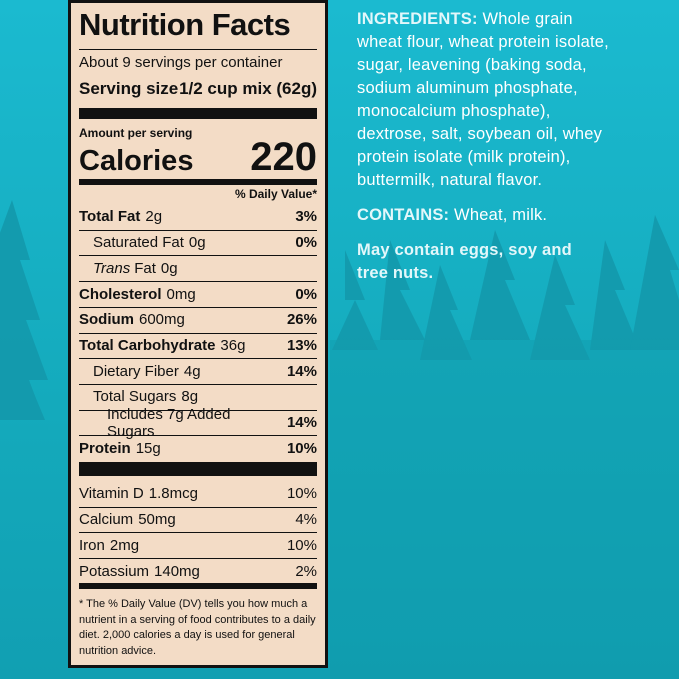  What do you see at coordinates (301, 320) in the screenshot?
I see `nutrient-dv: 26%` at bounding box center [301, 320].